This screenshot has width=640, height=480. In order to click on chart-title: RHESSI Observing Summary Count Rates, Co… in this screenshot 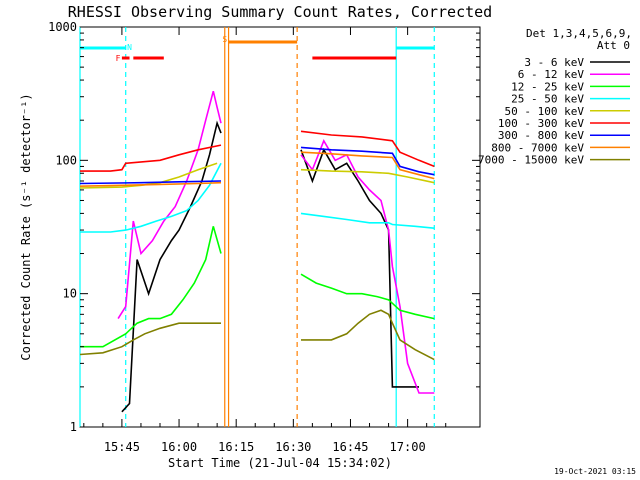, I will do `click(280, 12)`.